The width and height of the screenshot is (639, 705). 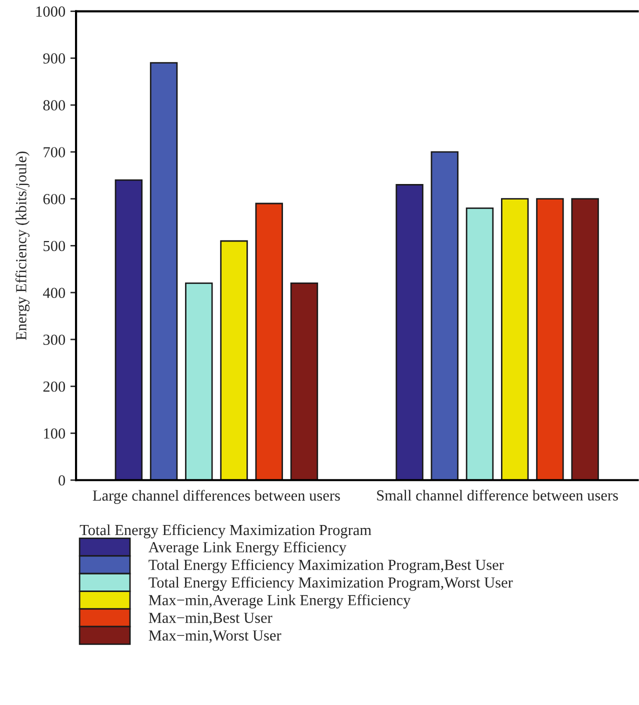 What do you see at coordinates (54, 58) in the screenshot?
I see `y-tick-label: 900` at bounding box center [54, 58].